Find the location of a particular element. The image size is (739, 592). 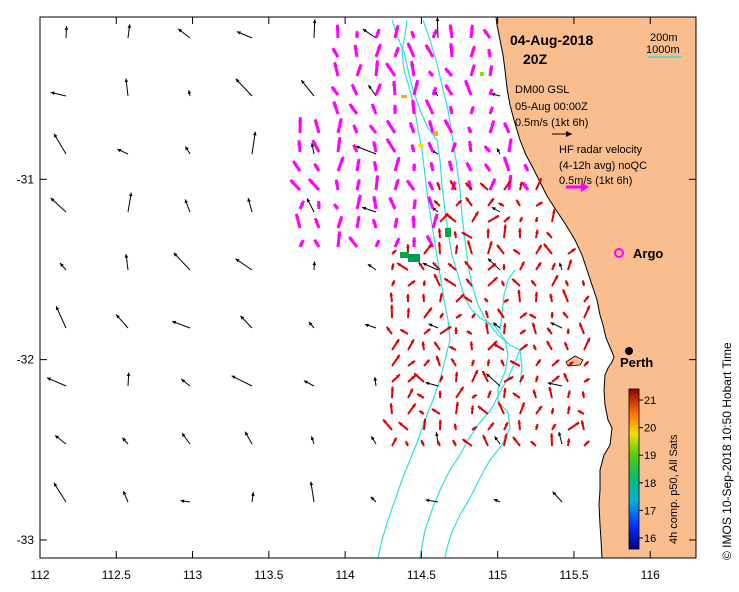

colorbar-tick-label: 17 is located at coordinates (650, 511).